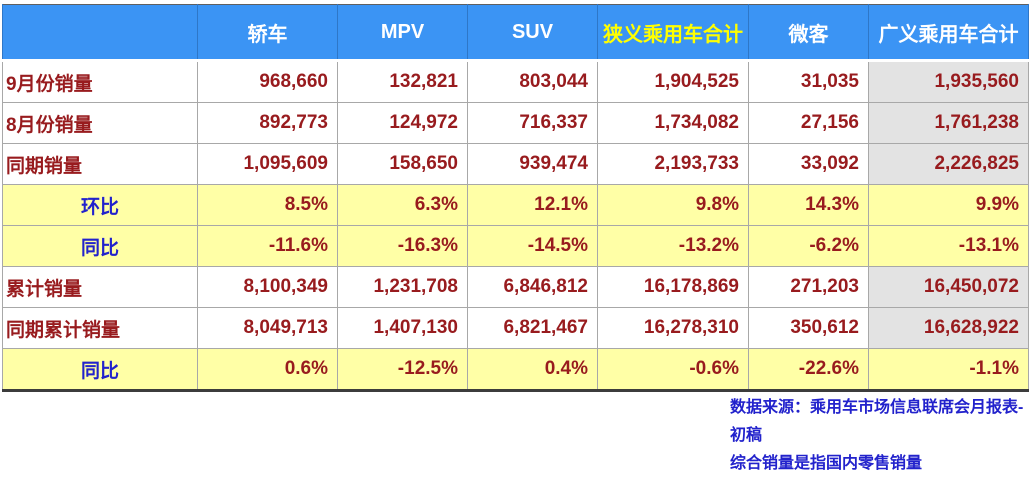 The height and width of the screenshot is (478, 1035). What do you see at coordinates (100, 81) in the screenshot?
I see `row-label: 9月份销量` at bounding box center [100, 81].